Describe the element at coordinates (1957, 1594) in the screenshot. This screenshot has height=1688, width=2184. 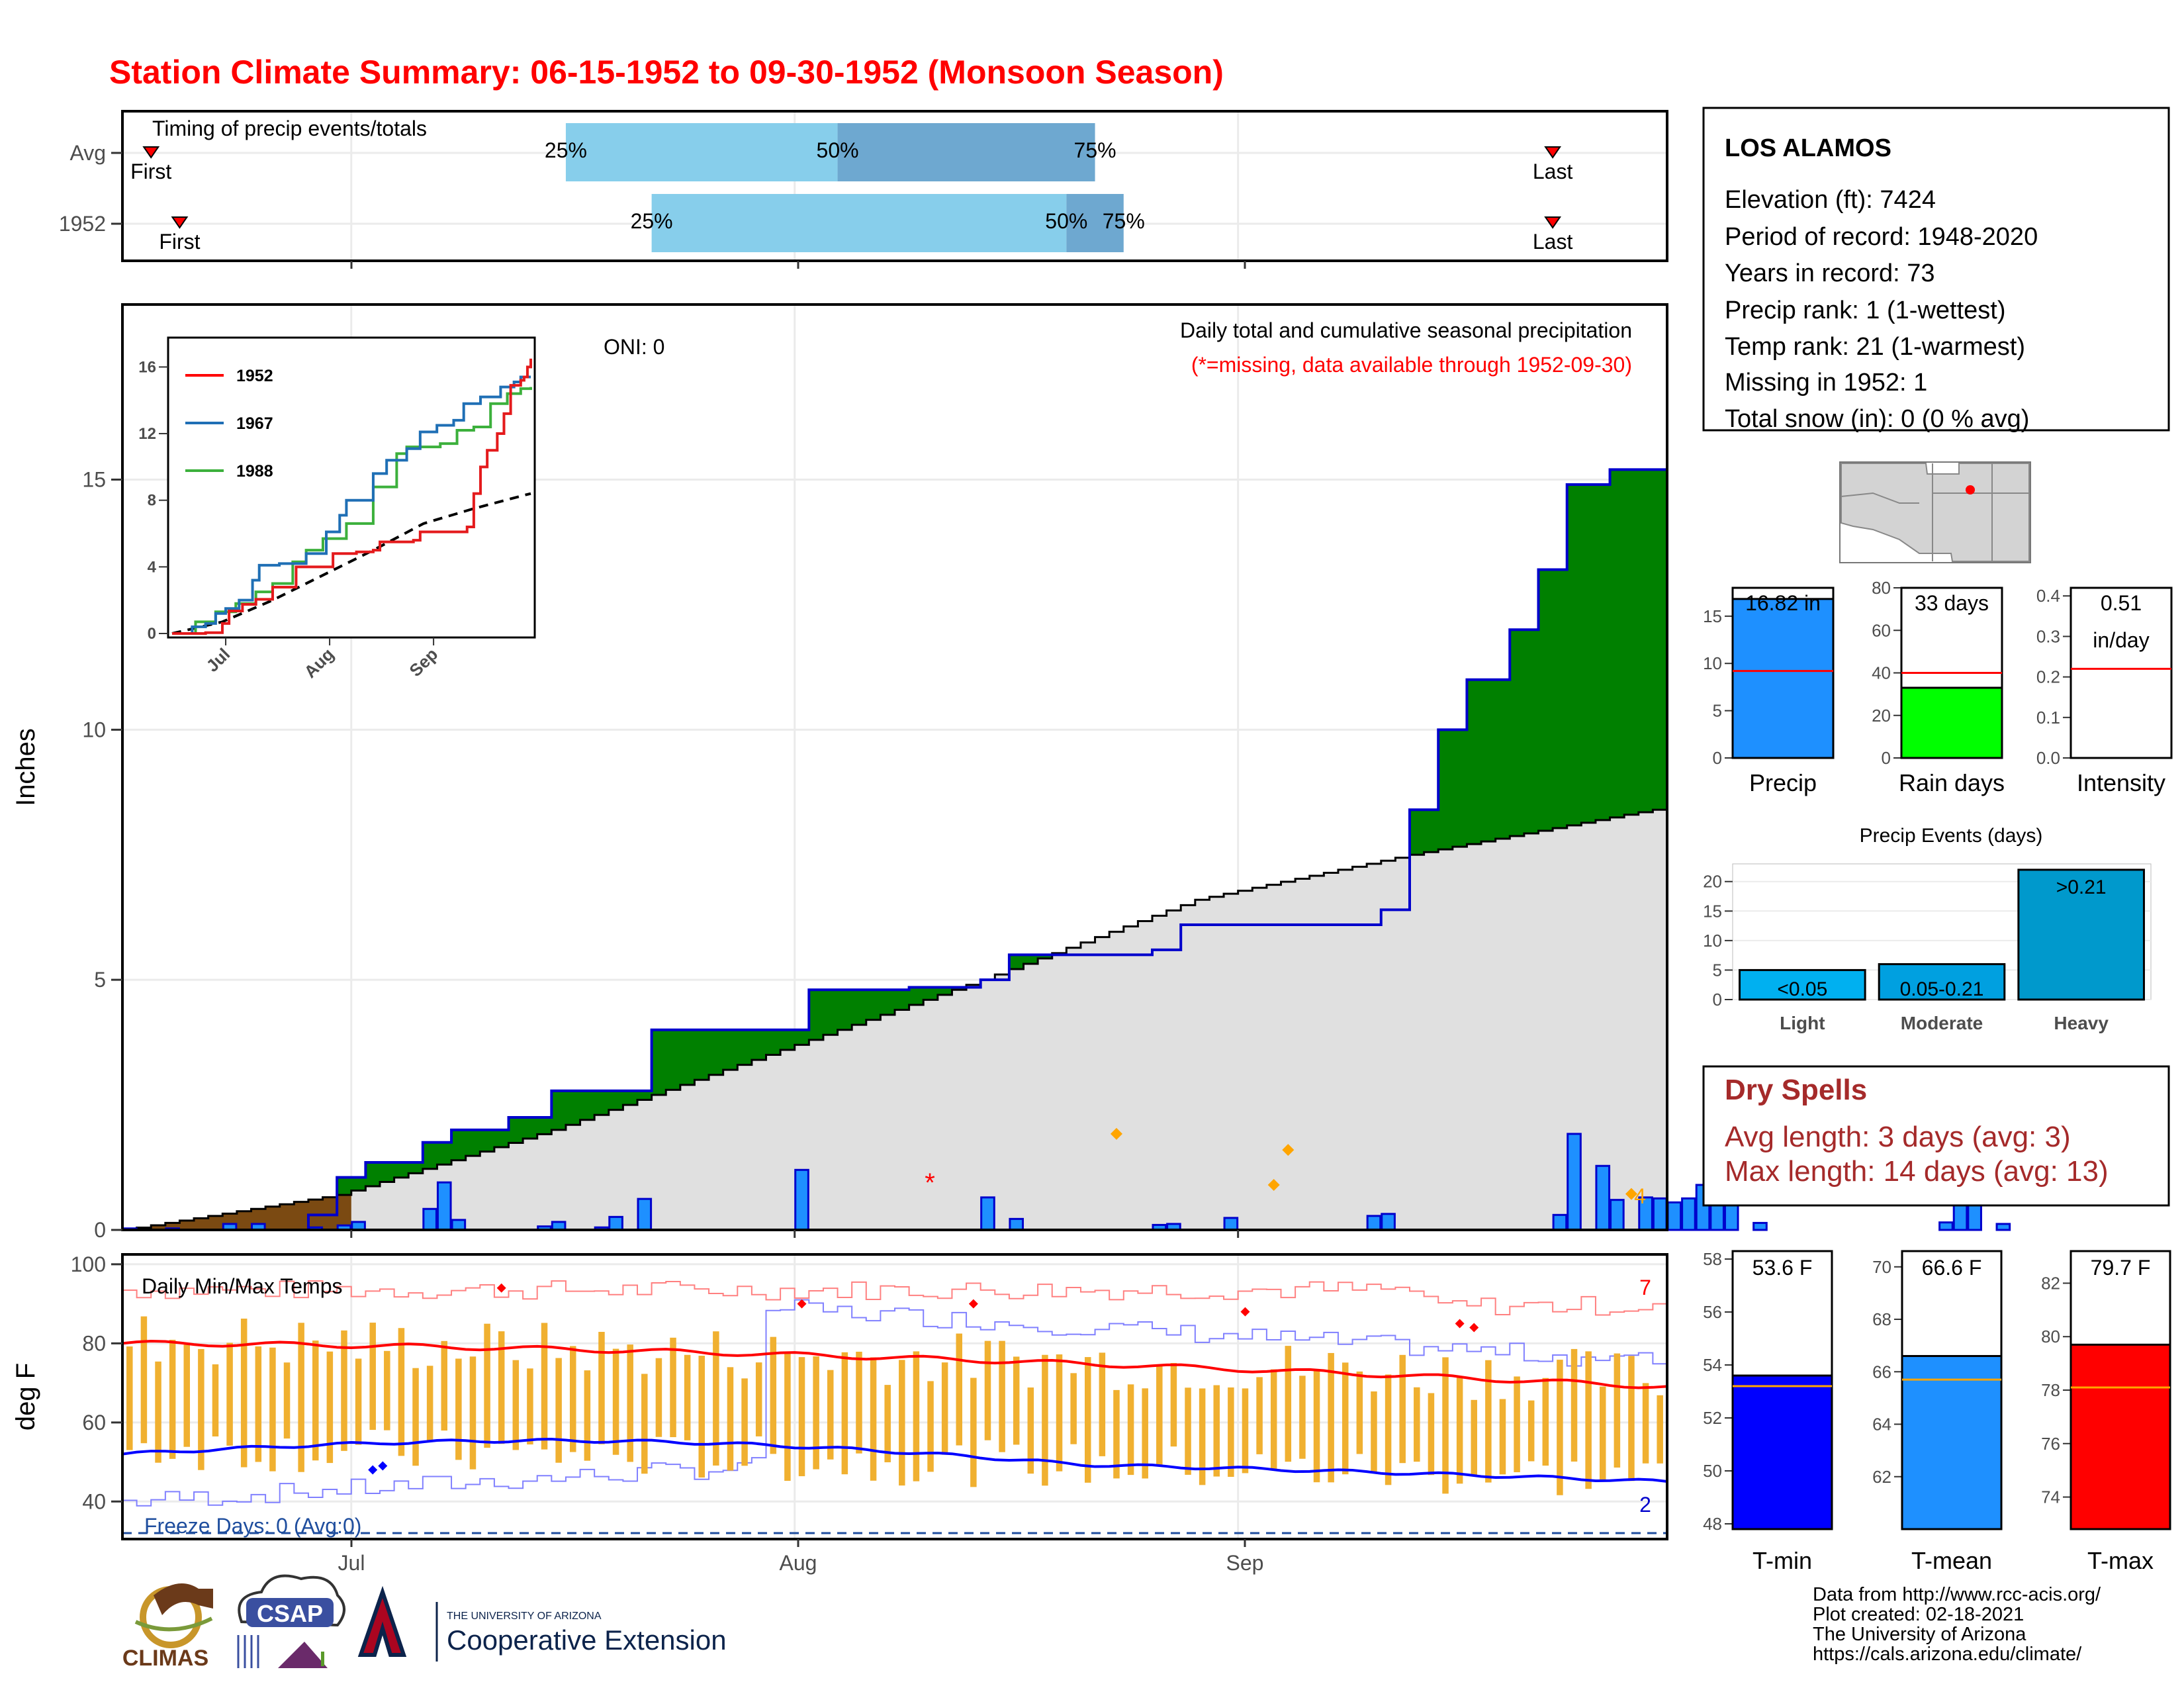
I see `credit-data-source: Data from http://www.rcc-acis.org/` at that location.